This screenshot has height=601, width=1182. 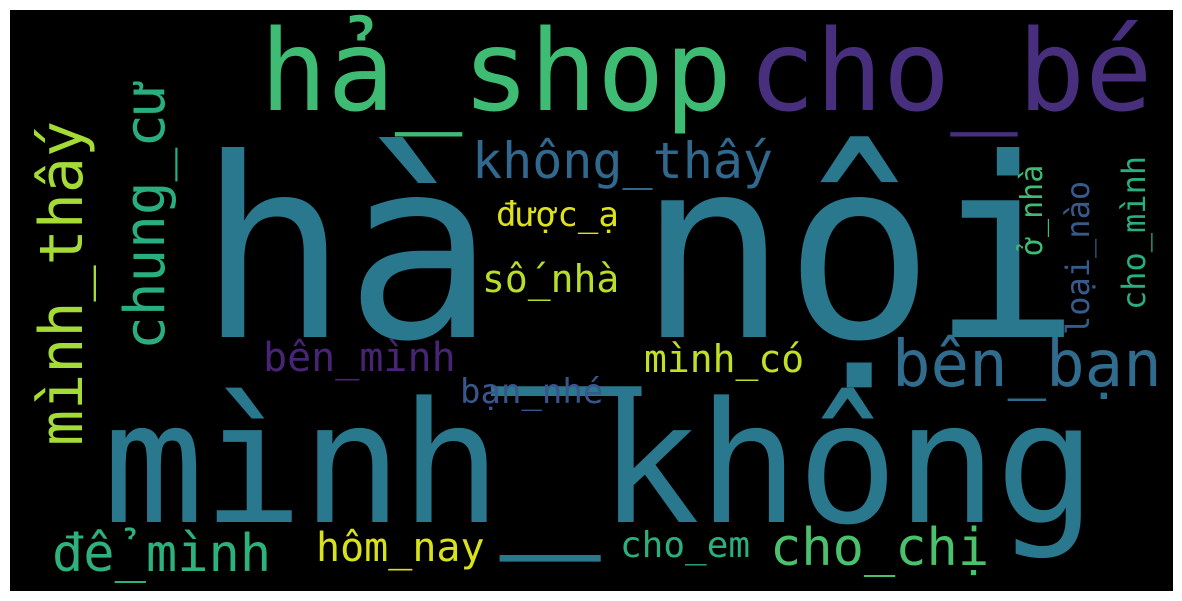 I want to click on word-ben-ban: bên_bạn, so click(x=1027, y=365).